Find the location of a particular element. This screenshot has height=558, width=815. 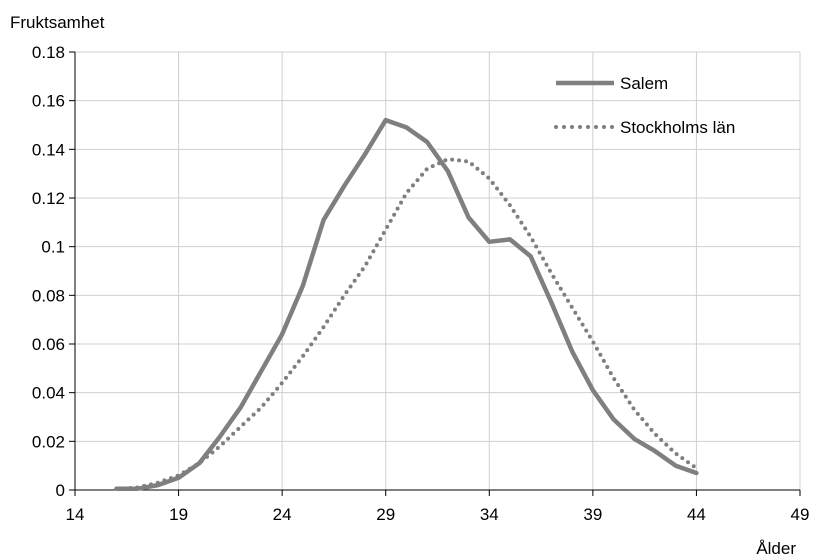

y-tick-label: 0.1 is located at coordinates (53, 247).